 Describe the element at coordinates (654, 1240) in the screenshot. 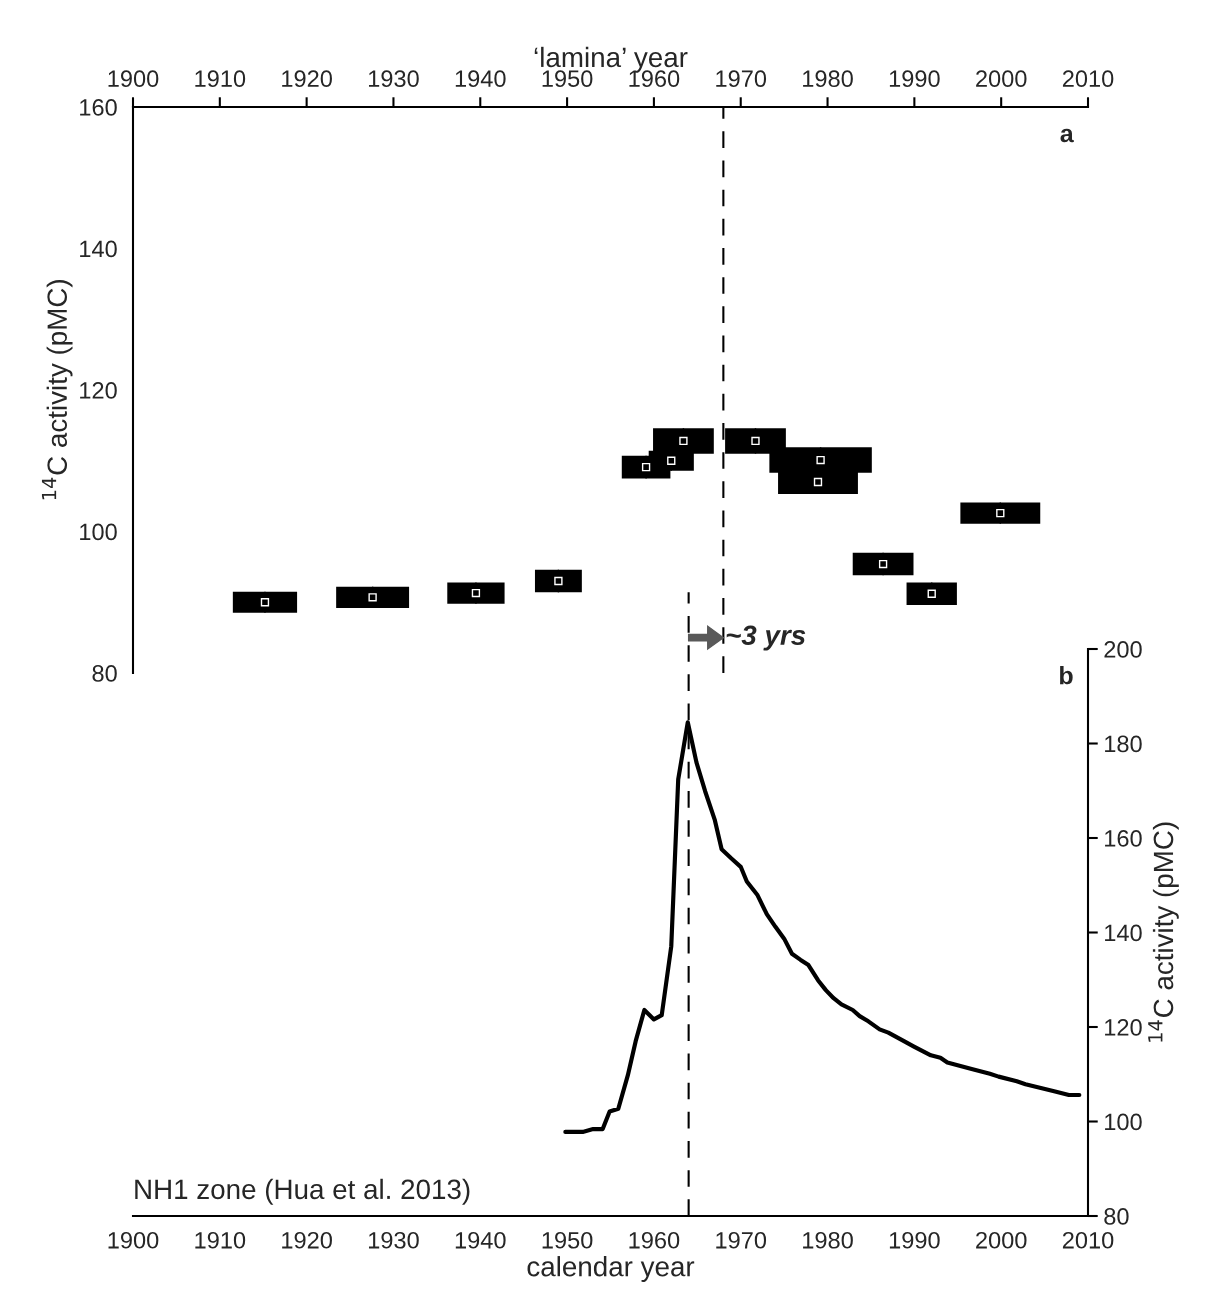

I see `x-tick-label: 1960` at that location.